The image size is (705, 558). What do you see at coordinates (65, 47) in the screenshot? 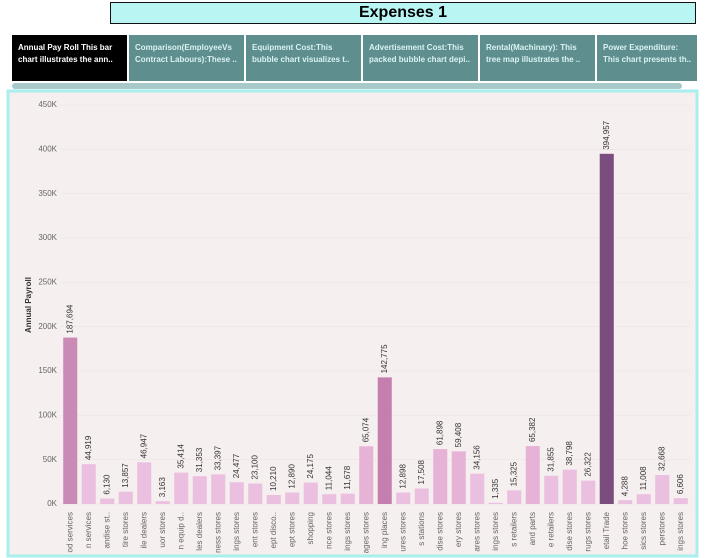
I see `tab-text: Annual Pay Roll This bar` at bounding box center [65, 47].